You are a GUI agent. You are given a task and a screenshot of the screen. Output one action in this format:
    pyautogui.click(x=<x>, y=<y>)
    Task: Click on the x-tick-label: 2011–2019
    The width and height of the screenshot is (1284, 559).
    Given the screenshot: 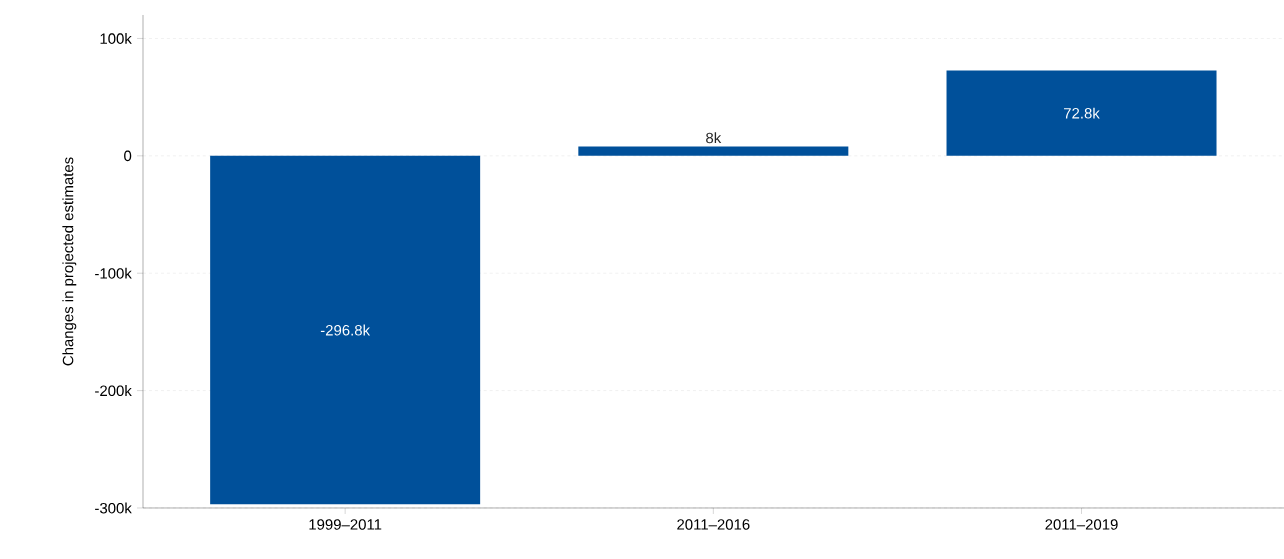 What is the action you would take?
    pyautogui.click(x=1081, y=524)
    